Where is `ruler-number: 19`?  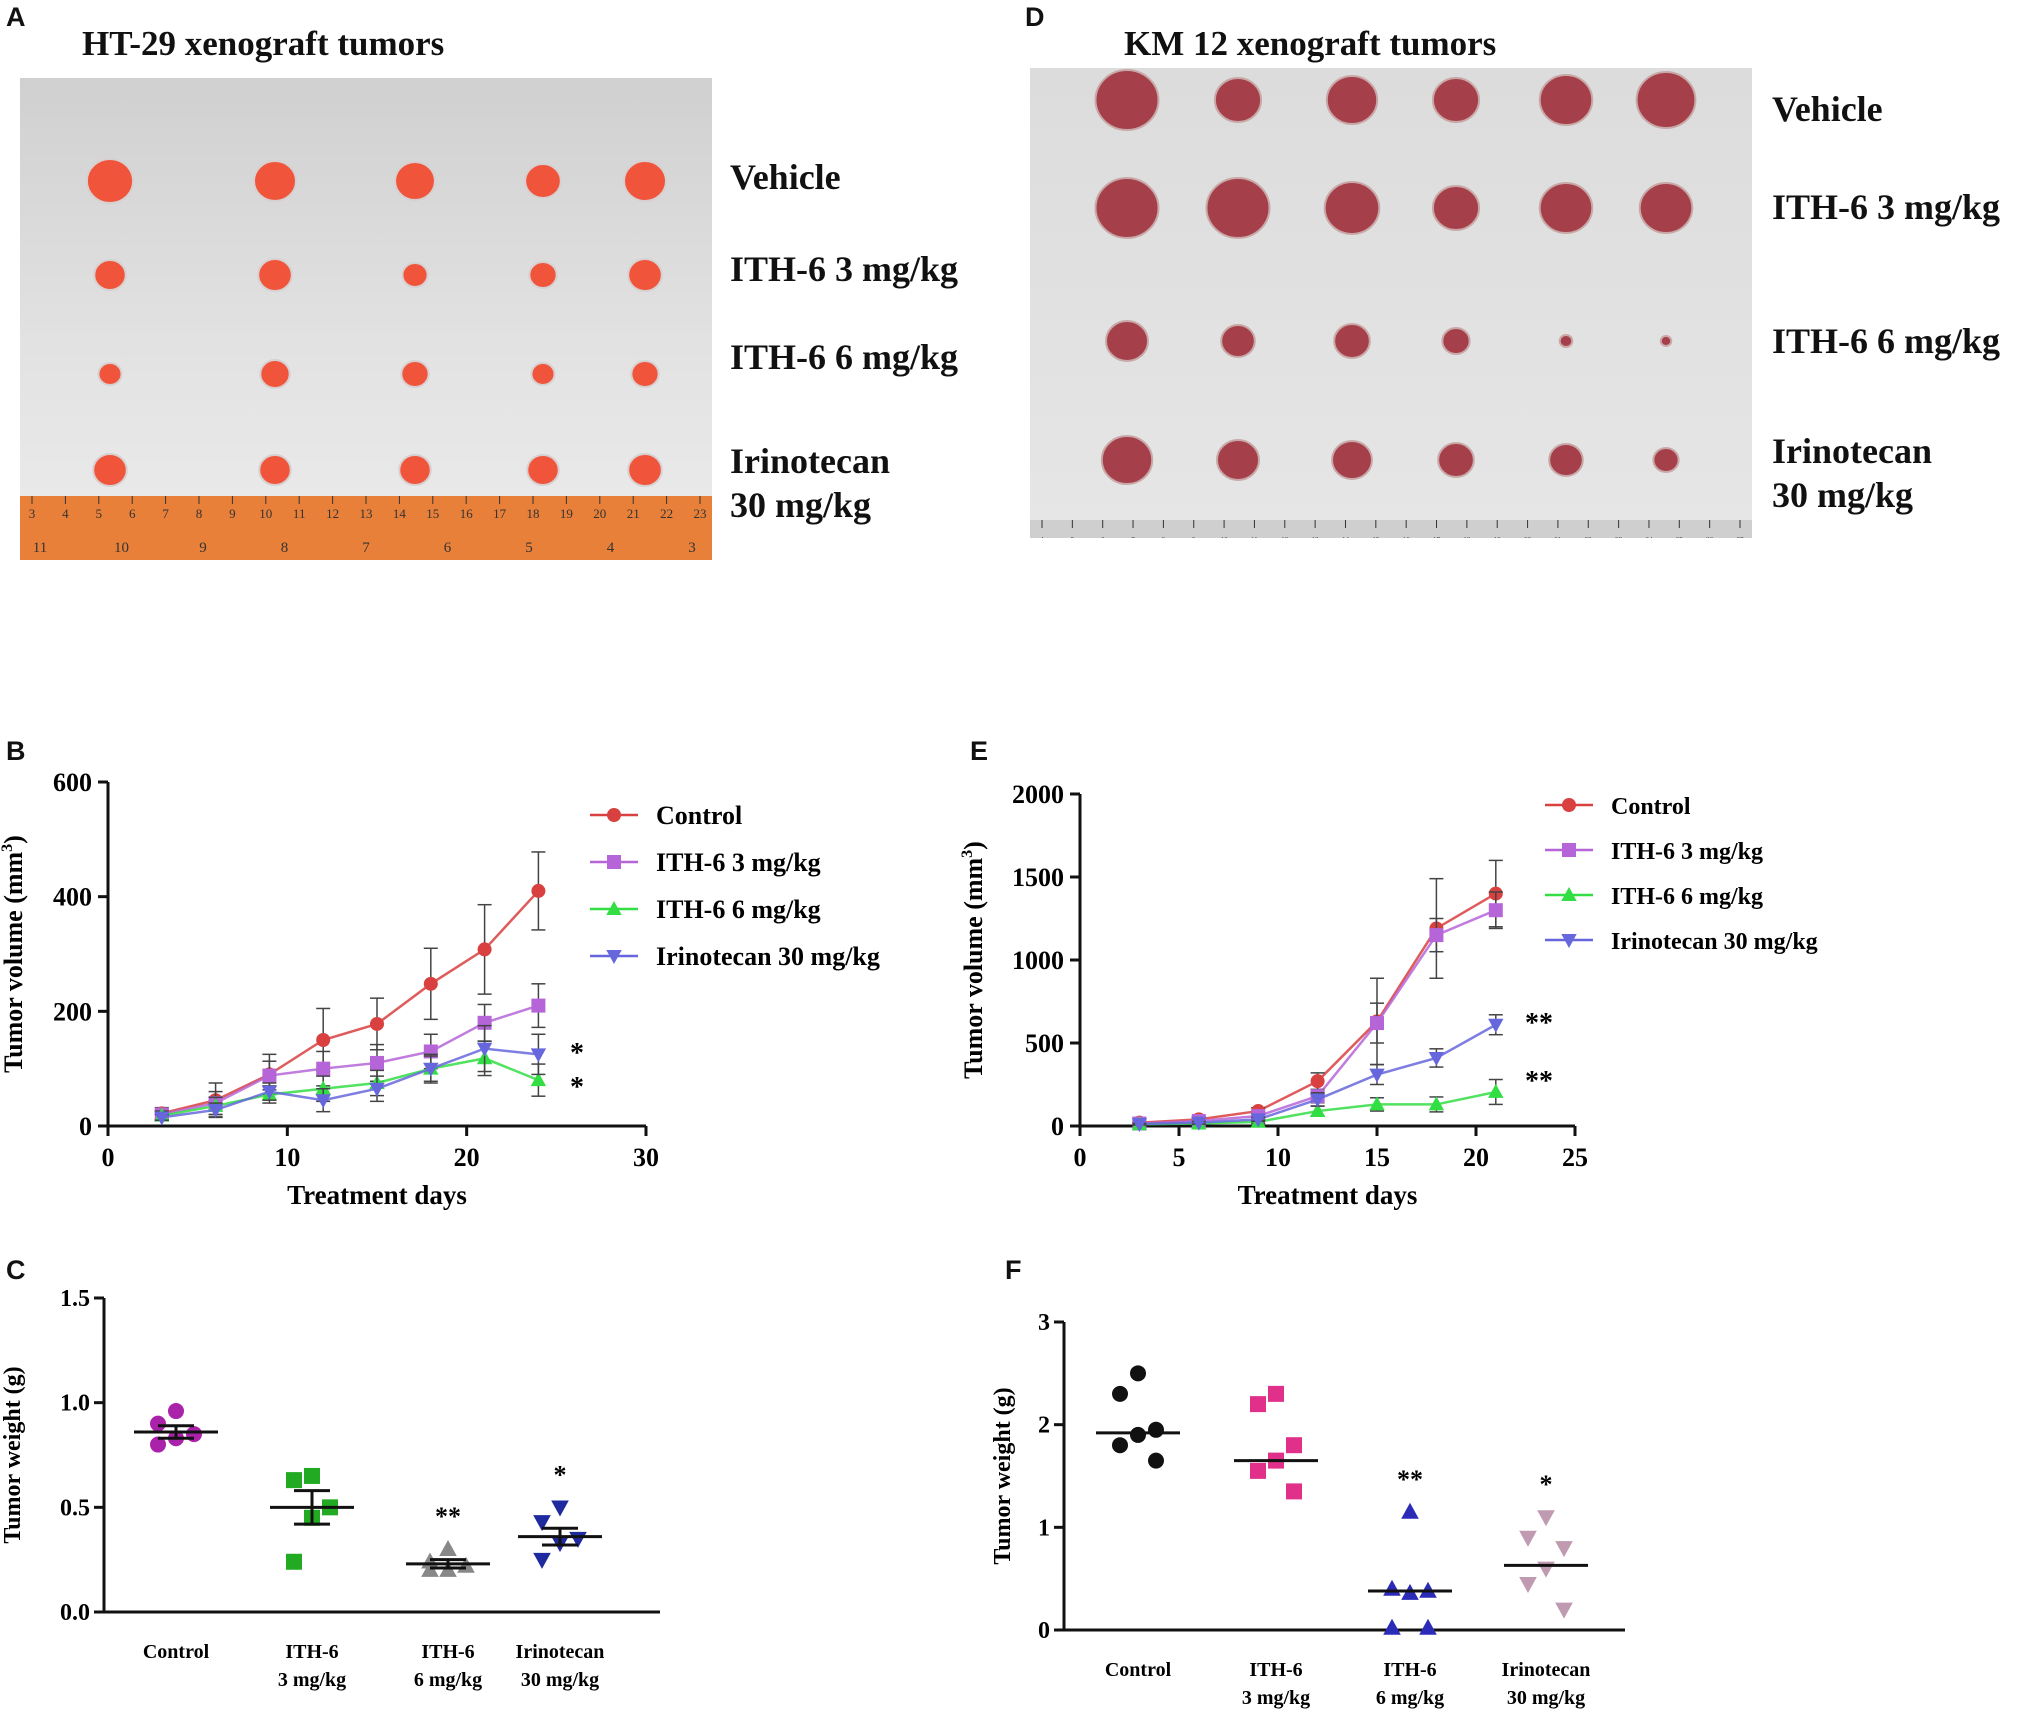
ruler-number: 19 is located at coordinates (1498, 537).